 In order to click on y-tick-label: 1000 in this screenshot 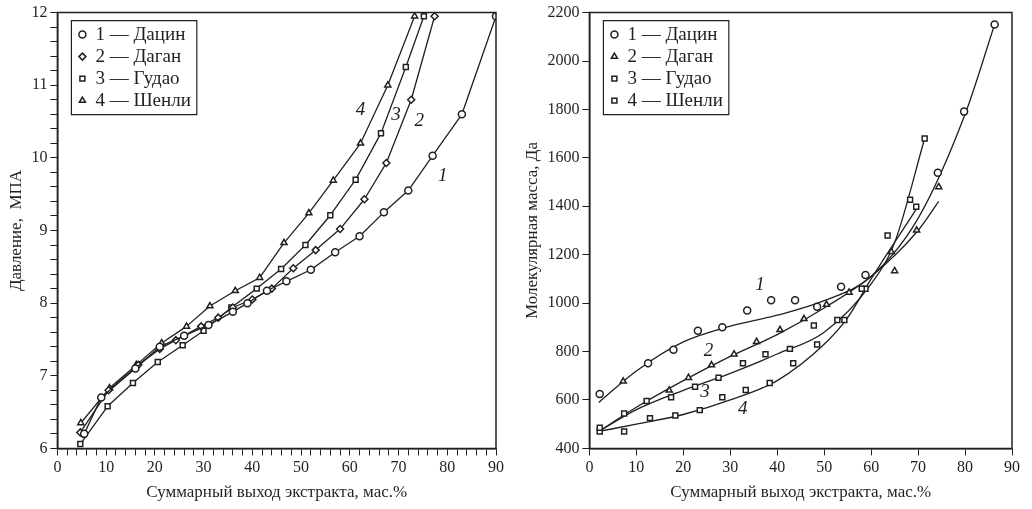, I will do `click(563, 302)`.